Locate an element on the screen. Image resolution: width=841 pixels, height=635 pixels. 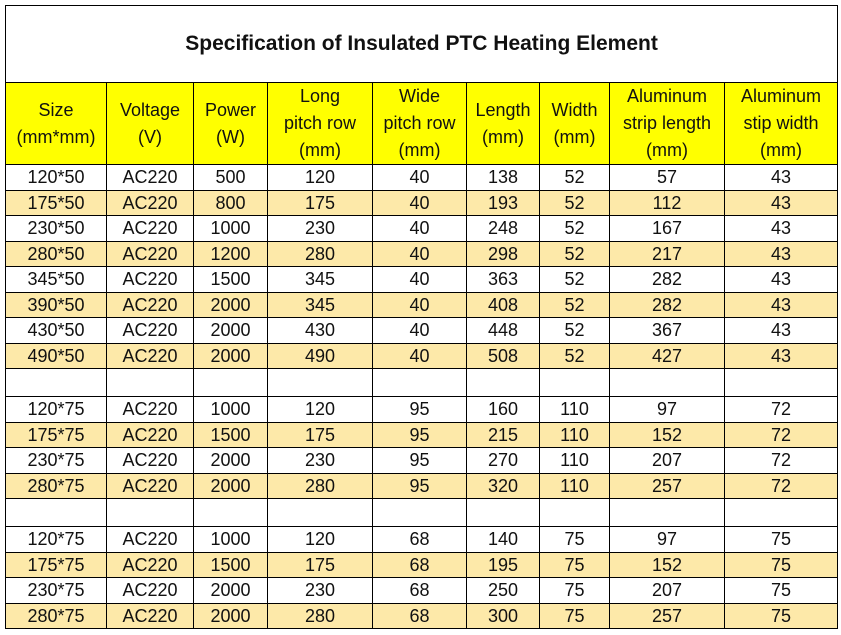
cell-size: 280*50 is located at coordinates (56, 253).